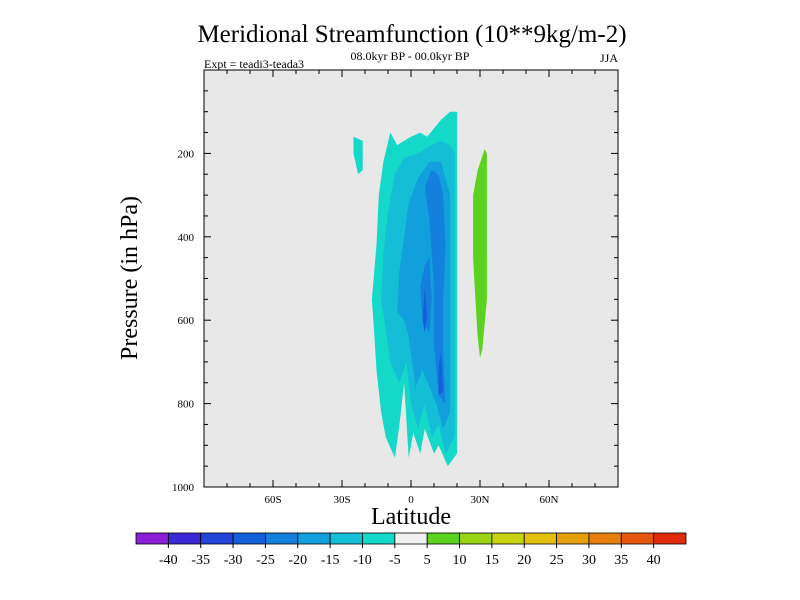  Describe the element at coordinates (297, 560) in the screenshot. I see `colorbar-label: -20` at that location.